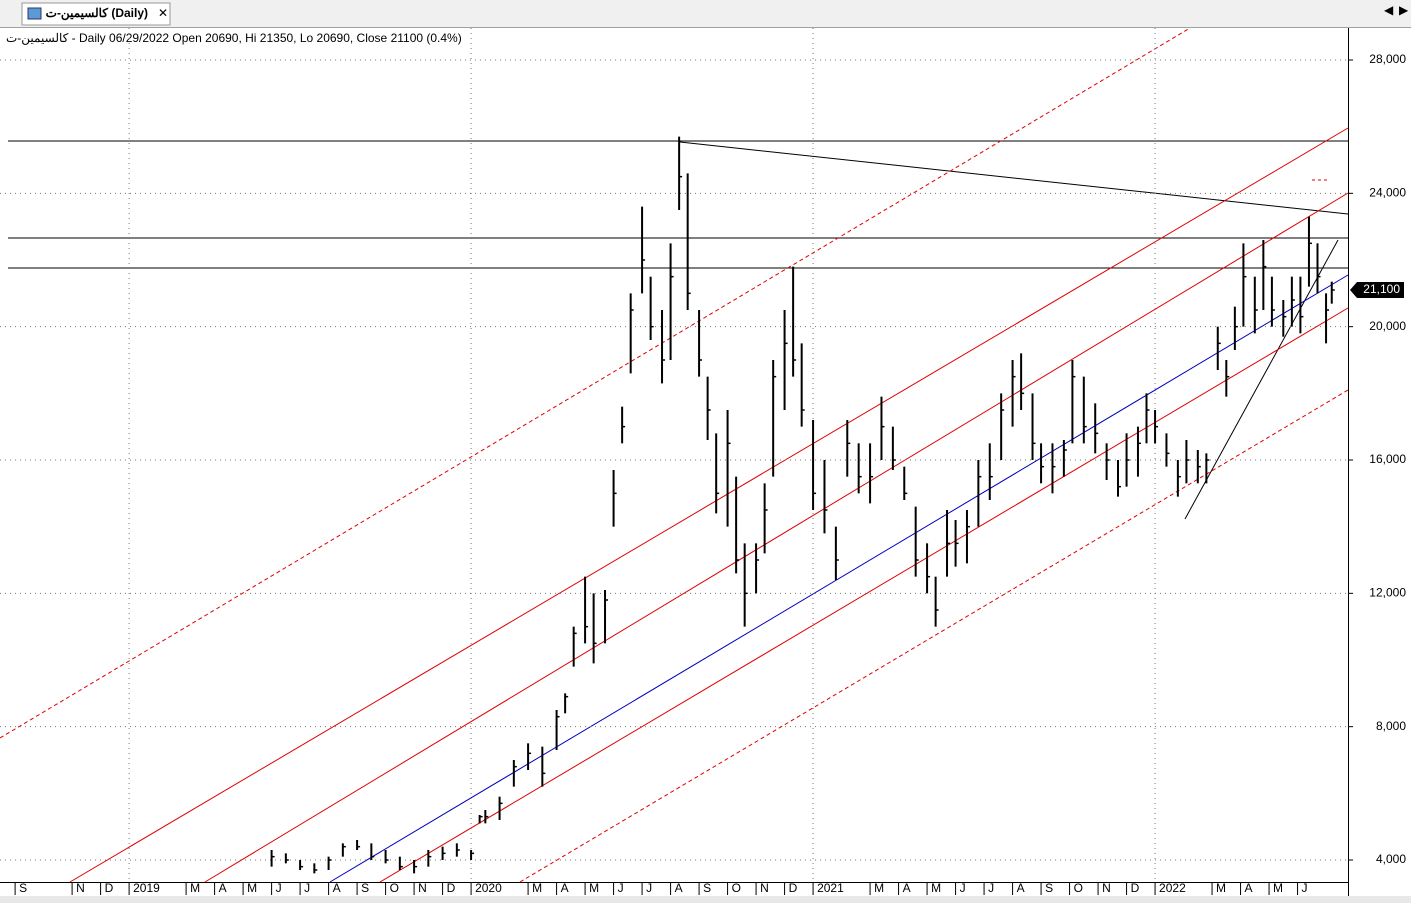 The height and width of the screenshot is (903, 1411). I want to click on tab-title: كالسيمين-ت (Daily), so click(97, 13).